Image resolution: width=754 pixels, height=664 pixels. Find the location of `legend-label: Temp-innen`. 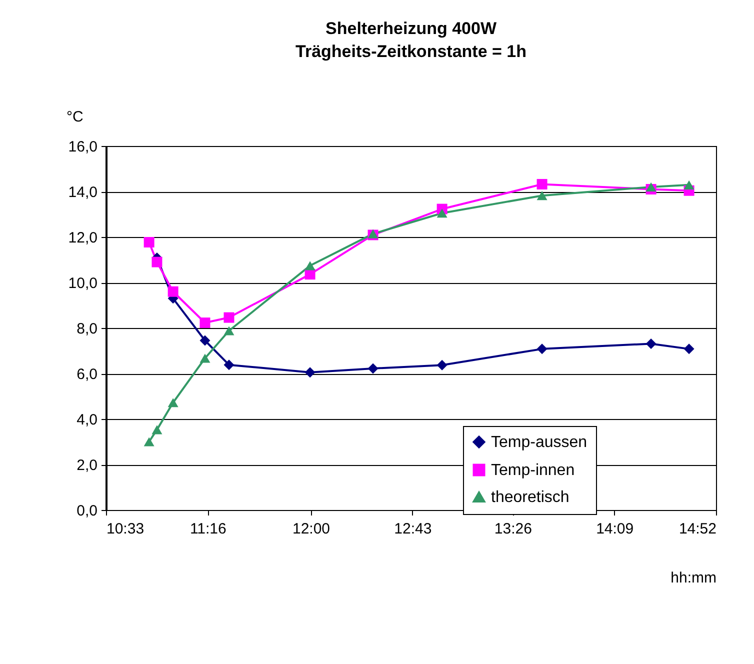

legend-label: Temp-innen is located at coordinates (533, 470).